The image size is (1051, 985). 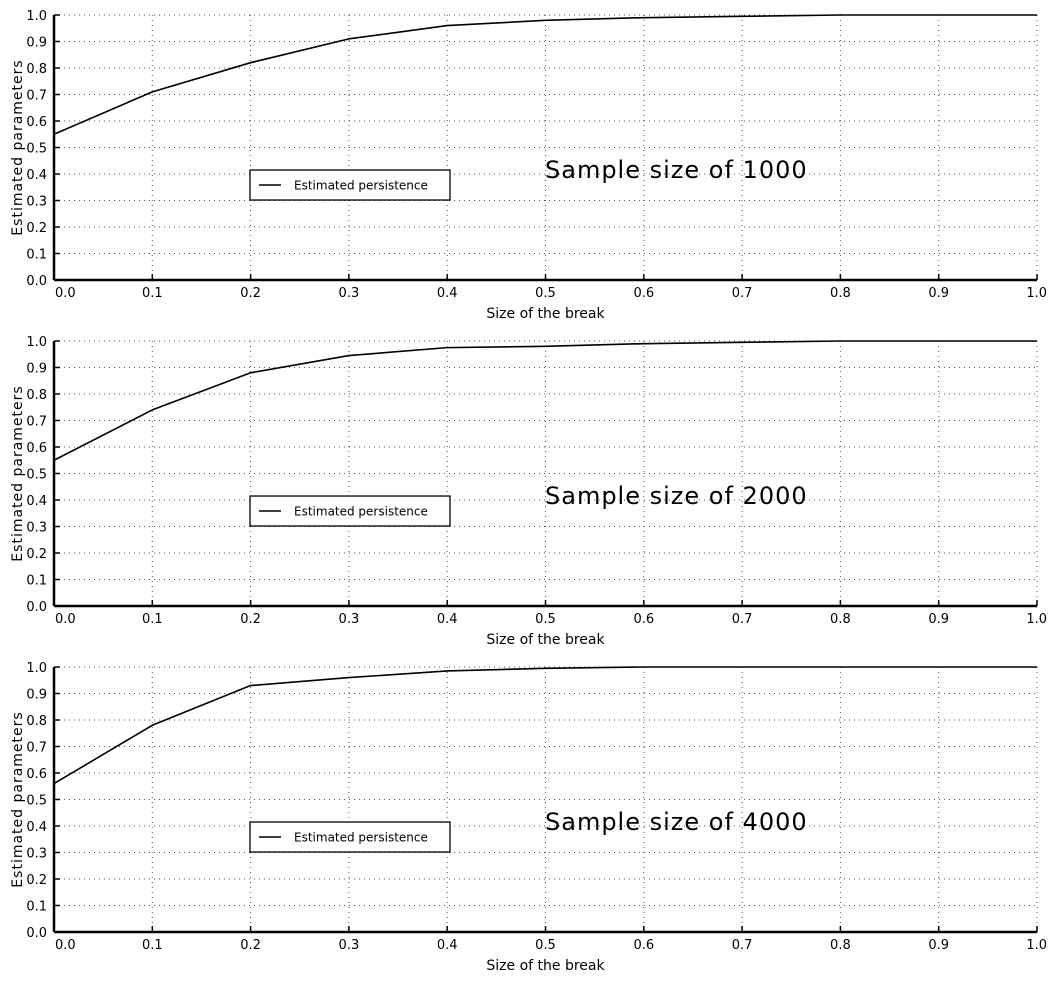 I want to click on sample-size-annotation: Sample size of 2000, so click(x=676, y=496).